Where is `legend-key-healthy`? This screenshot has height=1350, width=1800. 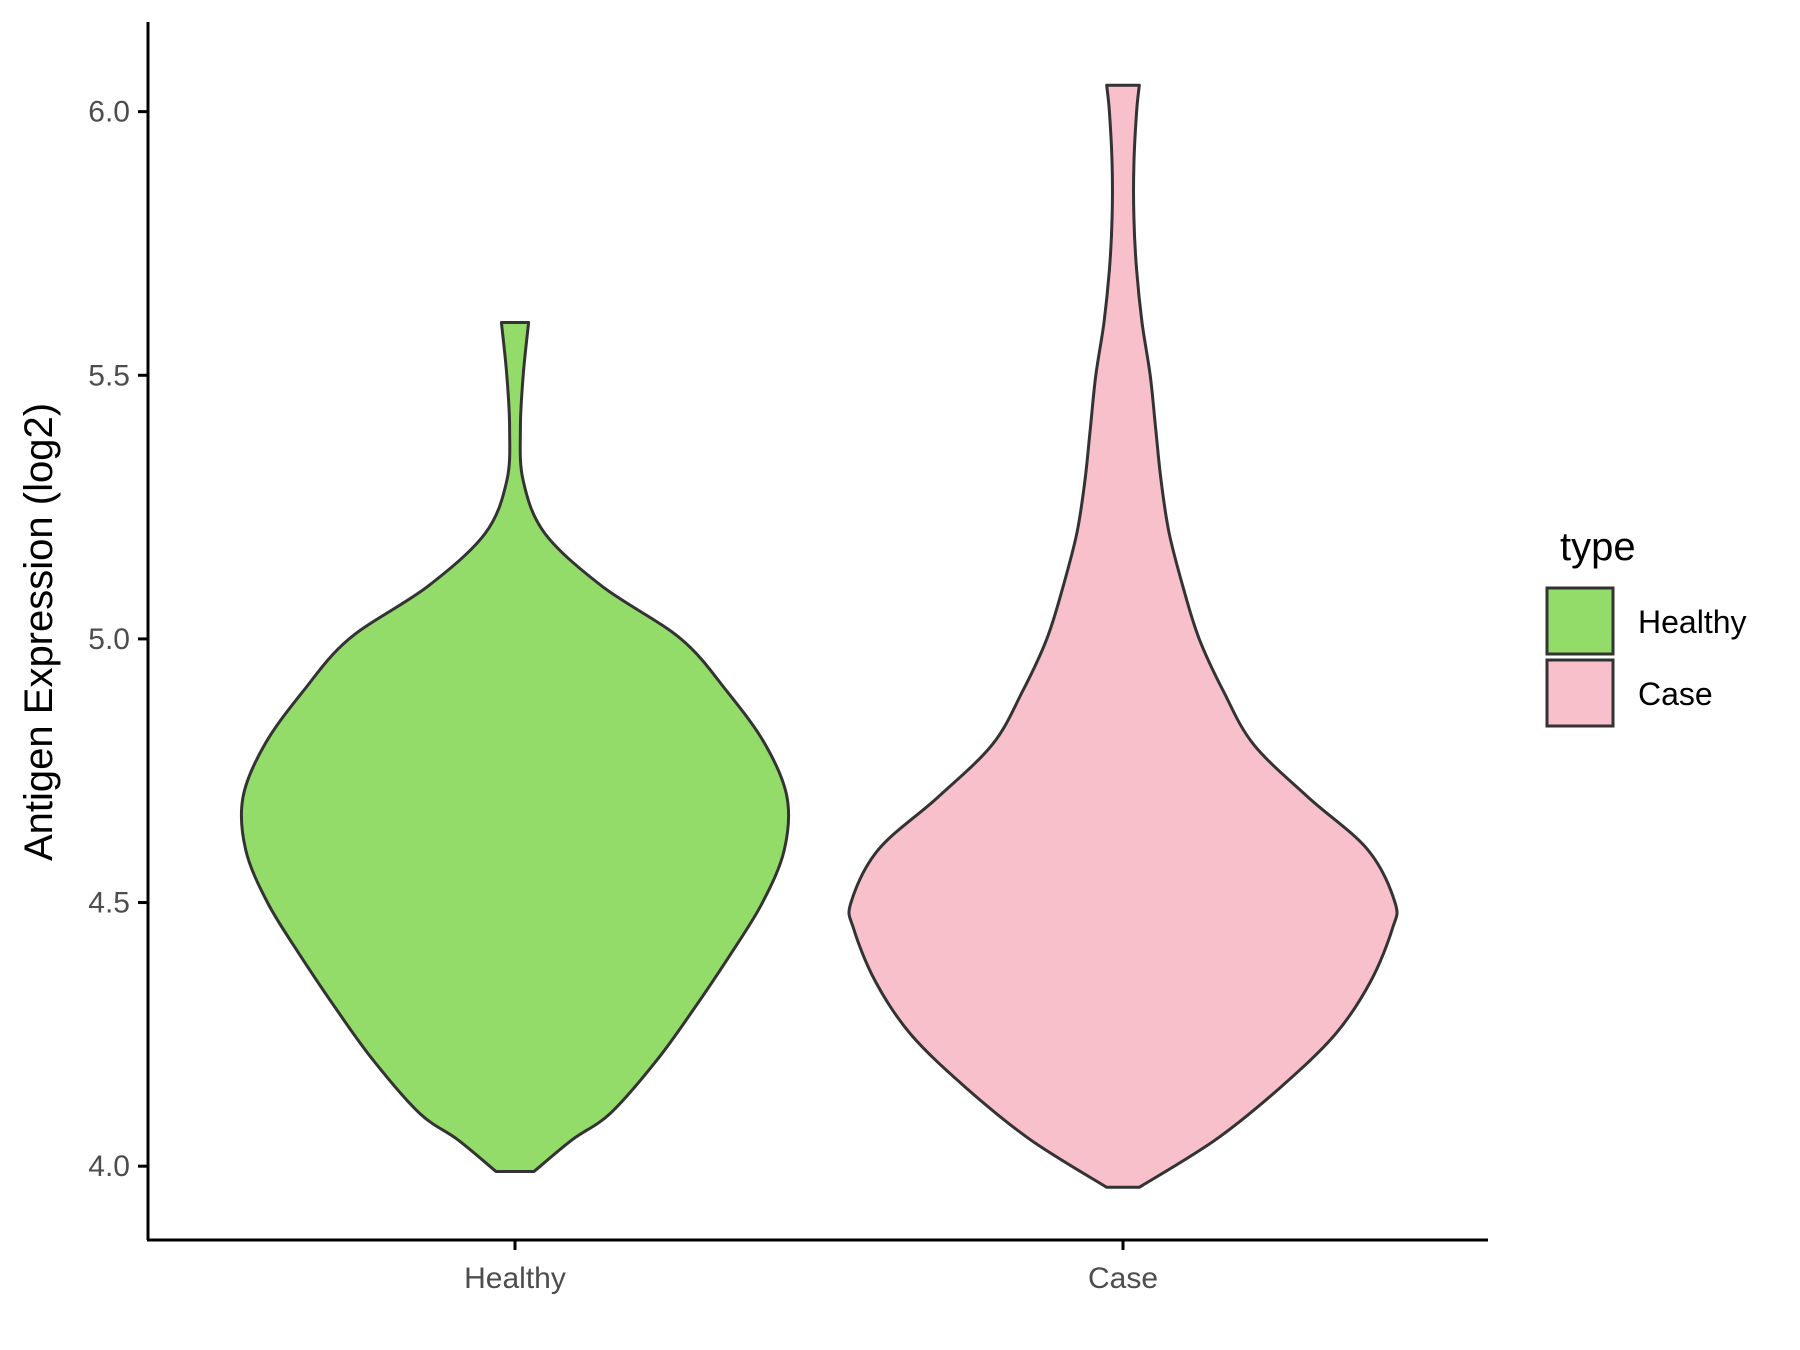 legend-key-healthy is located at coordinates (1580, 621).